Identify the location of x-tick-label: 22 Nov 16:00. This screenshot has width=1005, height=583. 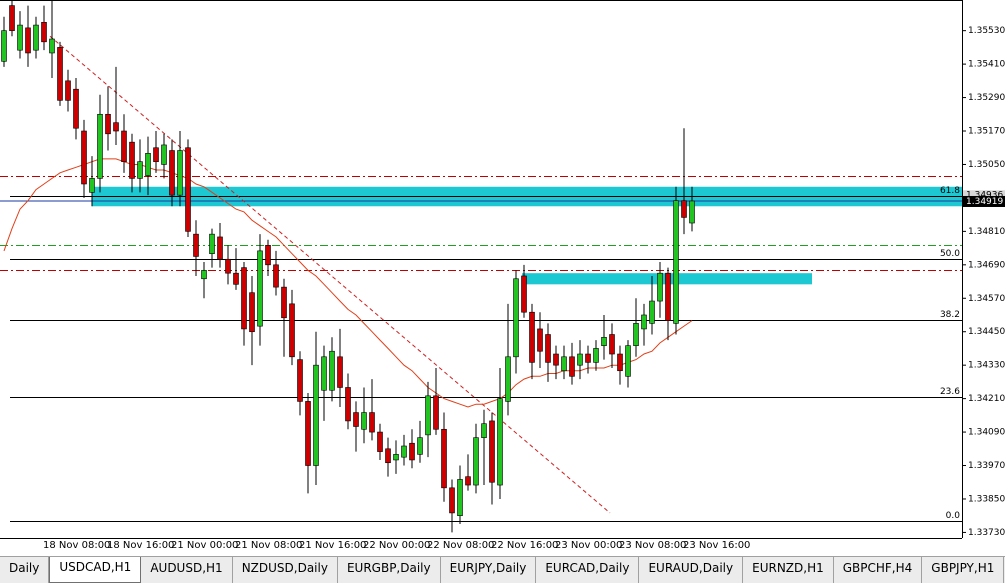
(524, 545).